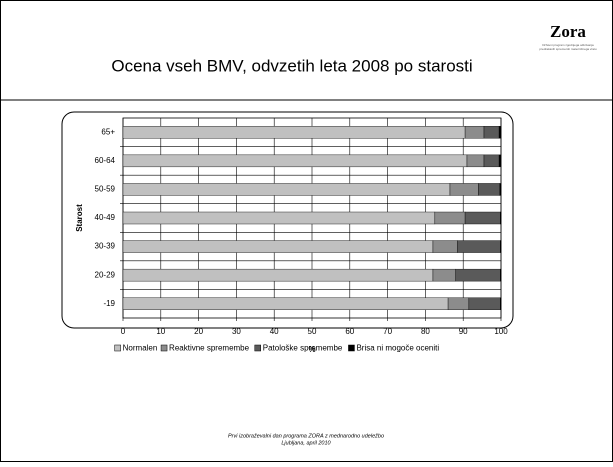 The image size is (613, 467). What do you see at coordinates (198, 331) in the screenshot?
I see `x-tick-label: 20` at bounding box center [198, 331].